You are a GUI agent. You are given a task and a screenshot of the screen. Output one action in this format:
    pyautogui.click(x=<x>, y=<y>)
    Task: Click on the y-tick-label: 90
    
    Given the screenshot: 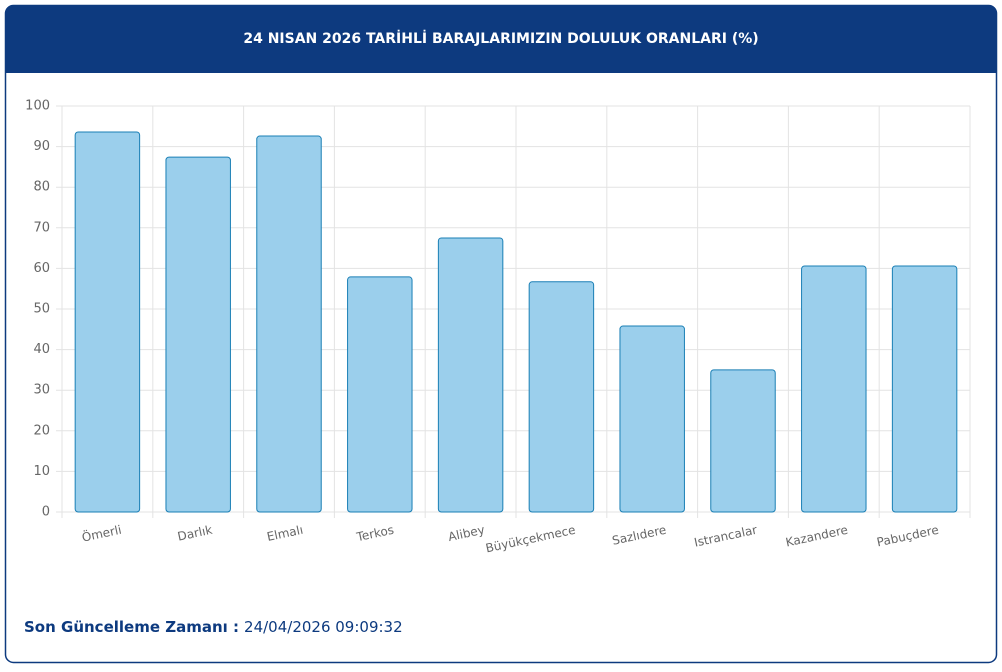 What is the action you would take?
    pyautogui.click(x=41, y=146)
    